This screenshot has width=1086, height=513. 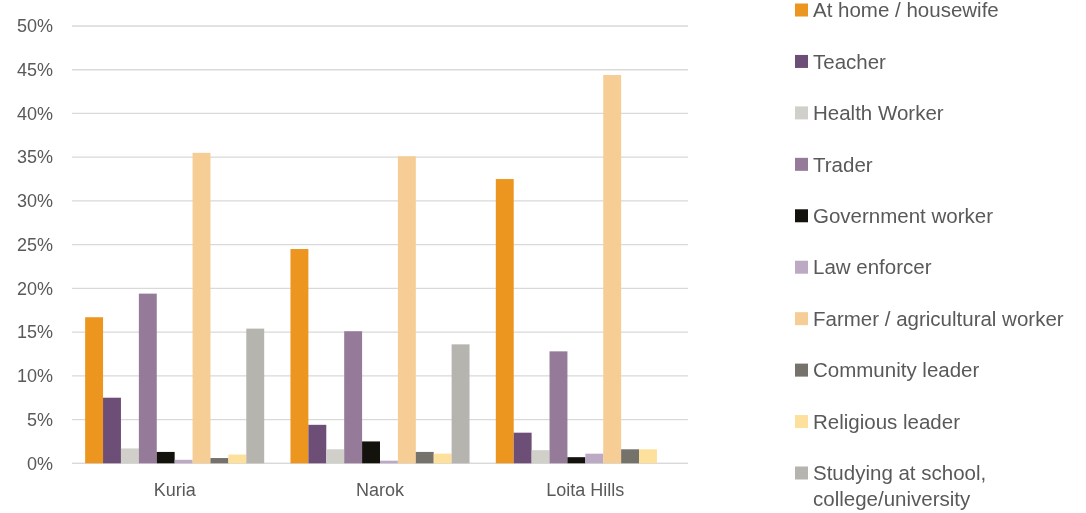 I want to click on legend-label: Law enforcer, so click(x=872, y=267).